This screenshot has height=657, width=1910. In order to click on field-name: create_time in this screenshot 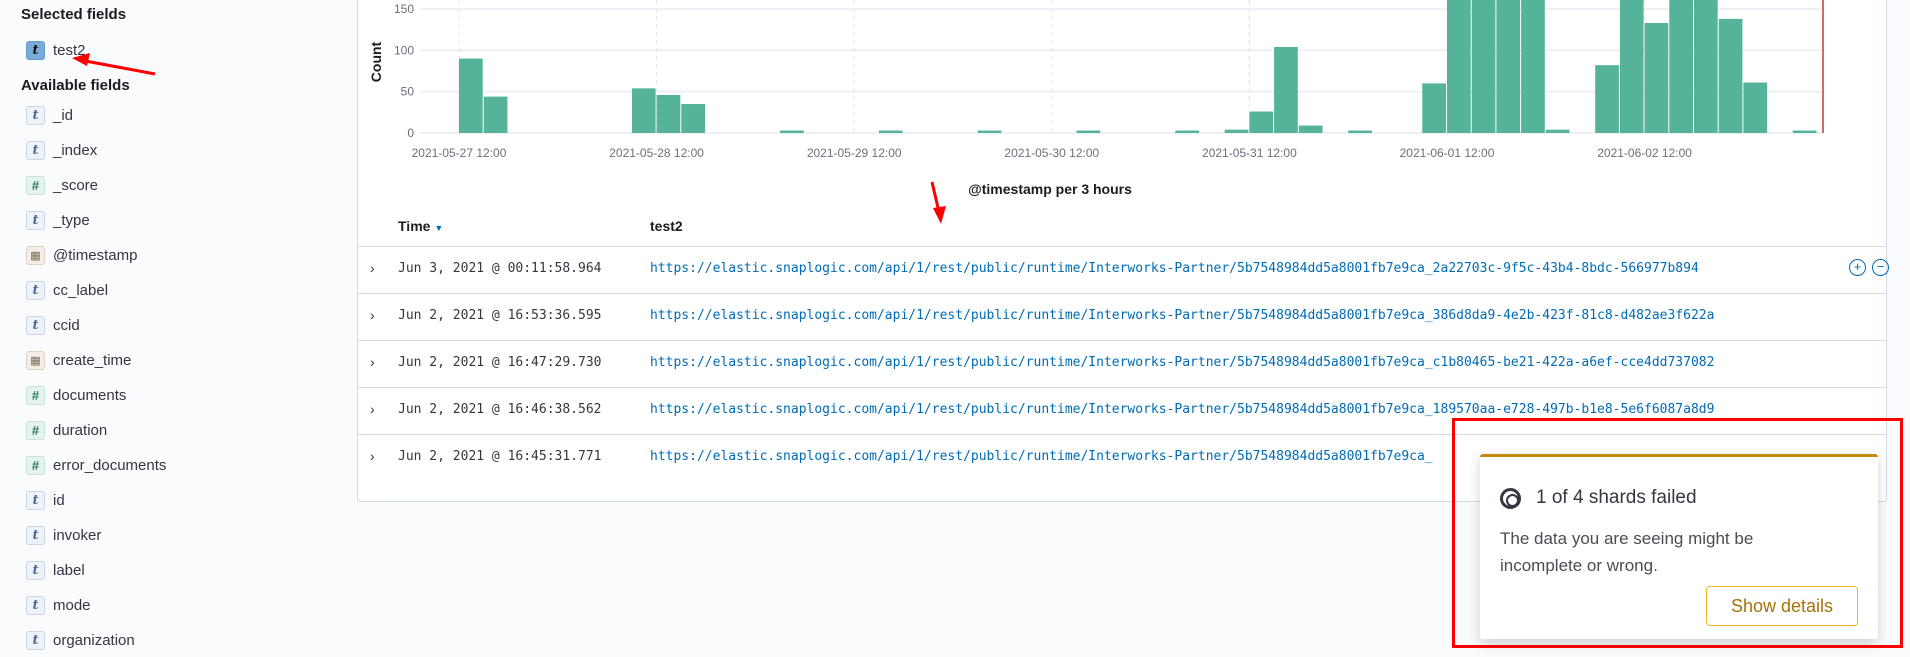, I will do `click(92, 360)`.